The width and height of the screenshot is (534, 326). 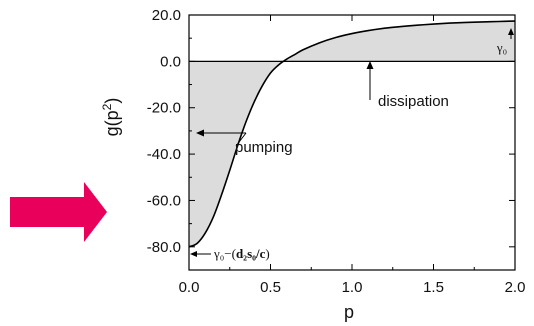 What do you see at coordinates (58, 212) in the screenshot?
I see `pointer-arrow` at bounding box center [58, 212].